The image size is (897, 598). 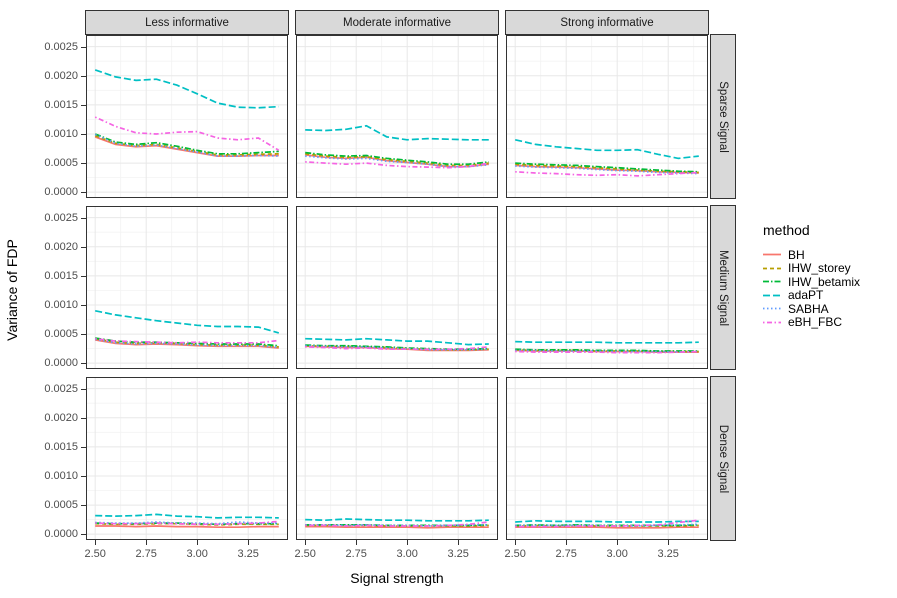 I want to click on legend-item-SABHA: SABHA, so click(x=828, y=309).